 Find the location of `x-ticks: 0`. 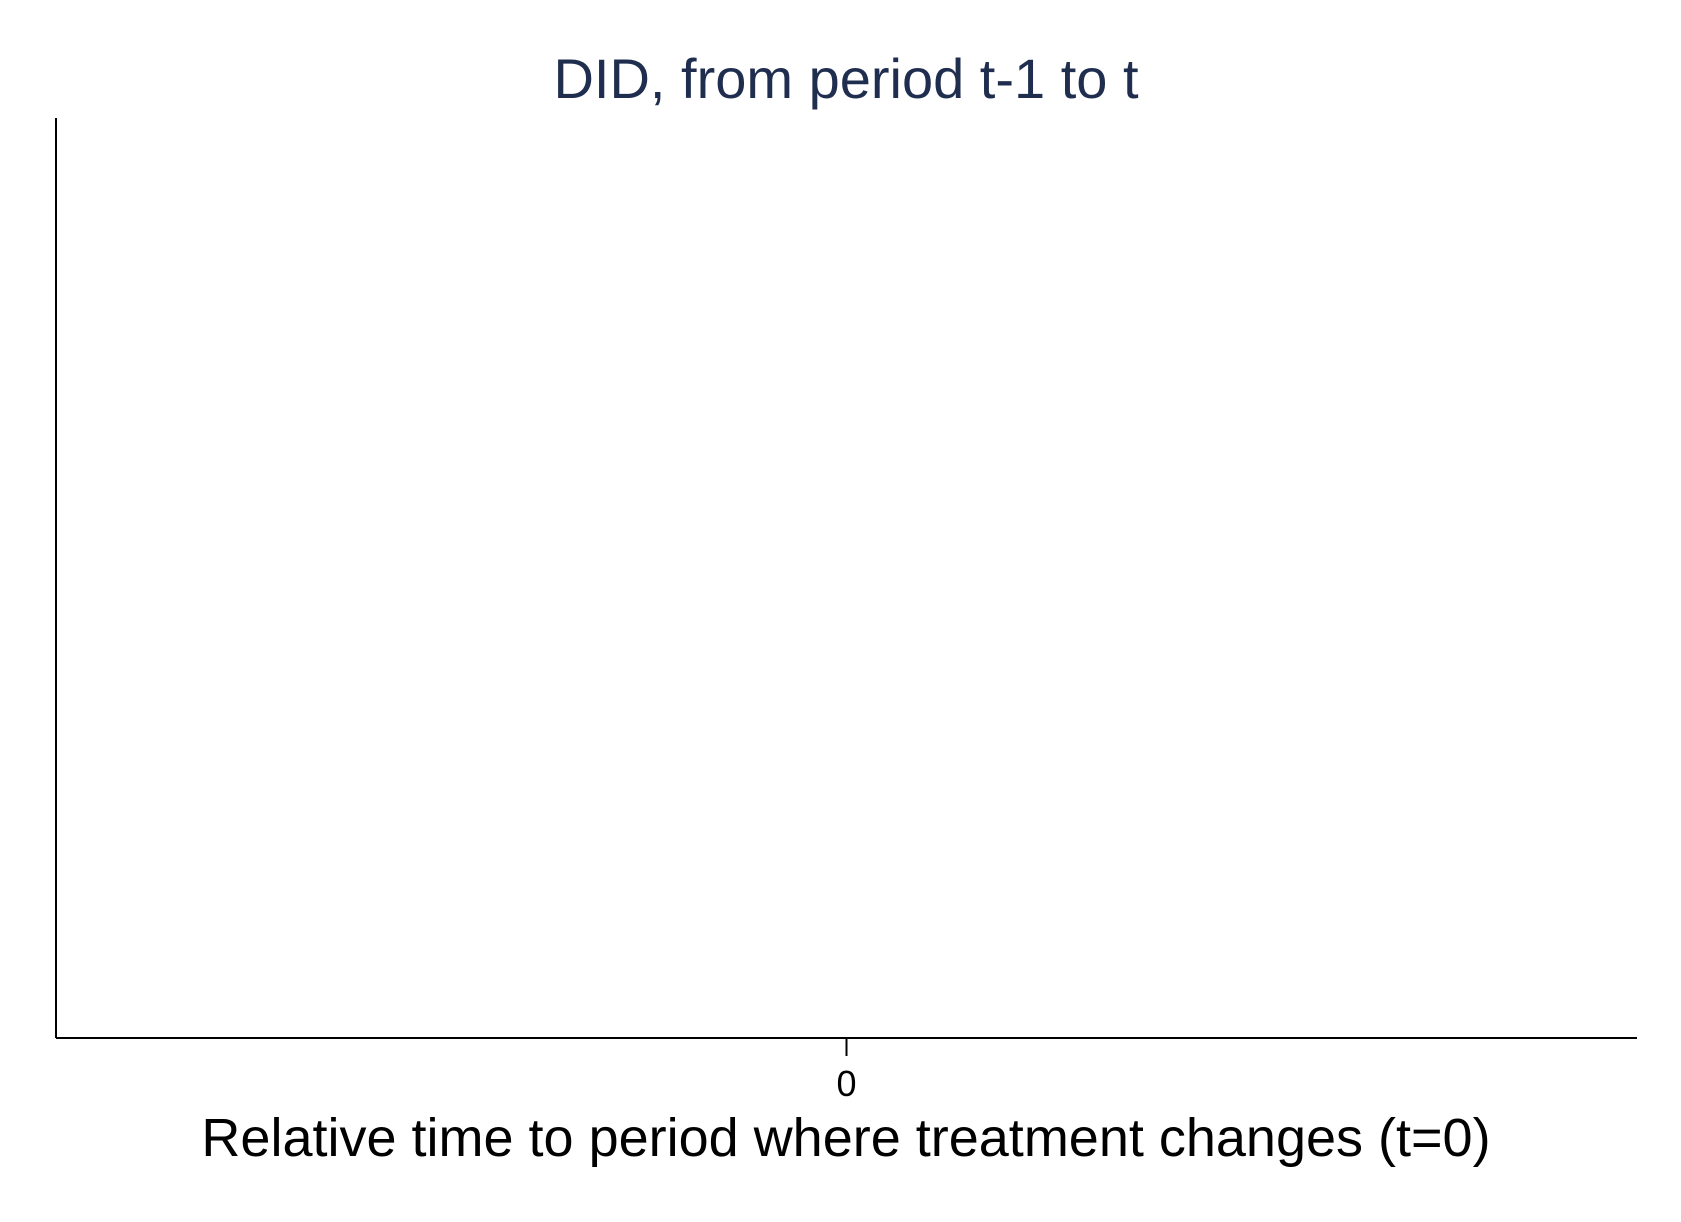

x-ticks: 0 is located at coordinates (846, 1071).